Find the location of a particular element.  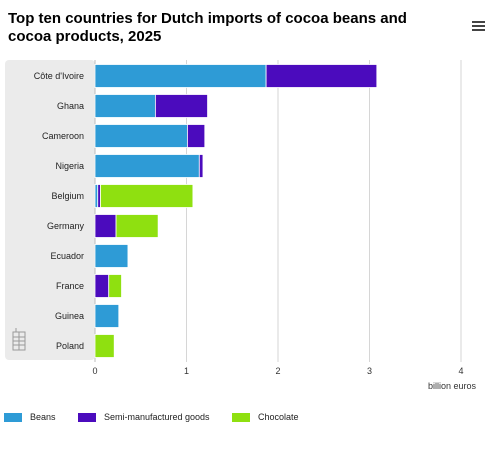

legend: Beans Semi-manufactured goods Chocolate is located at coordinates (250, 422).